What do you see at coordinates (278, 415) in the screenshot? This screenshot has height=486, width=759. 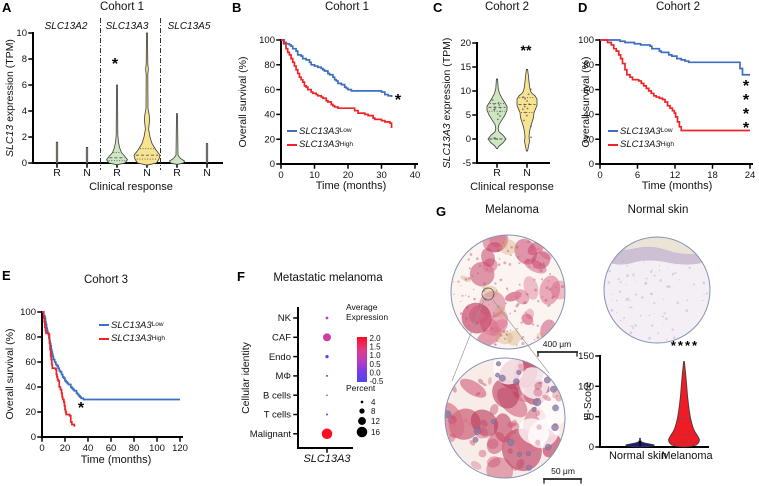 I see `row-label: T cells` at bounding box center [278, 415].